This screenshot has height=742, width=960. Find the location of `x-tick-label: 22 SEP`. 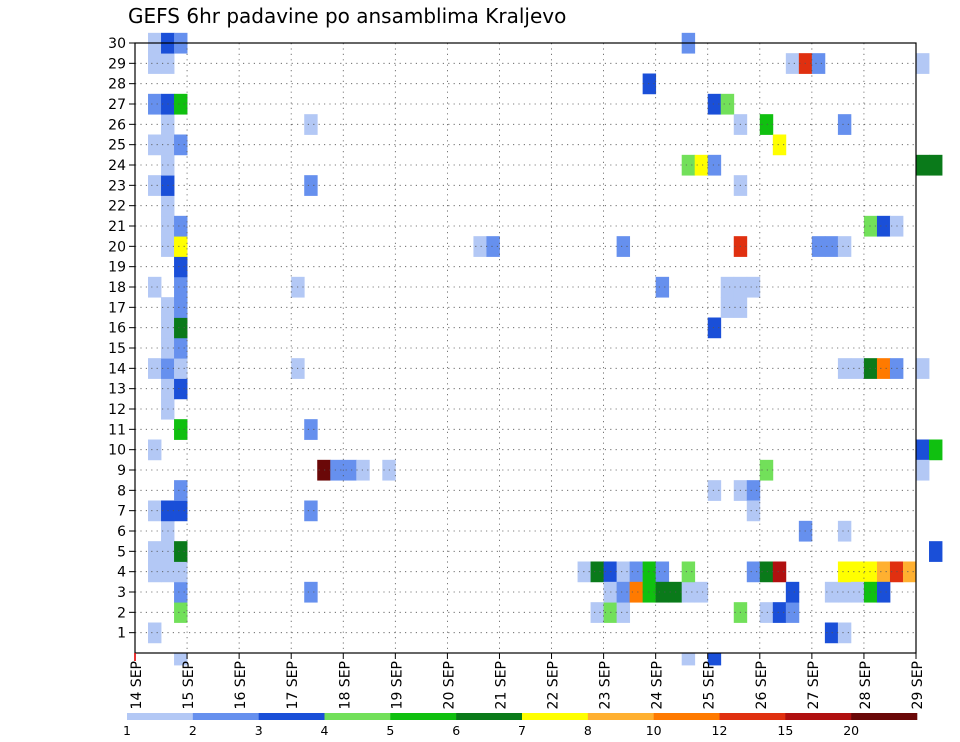

x-tick-label: 22 SEP is located at coordinates (554, 685).